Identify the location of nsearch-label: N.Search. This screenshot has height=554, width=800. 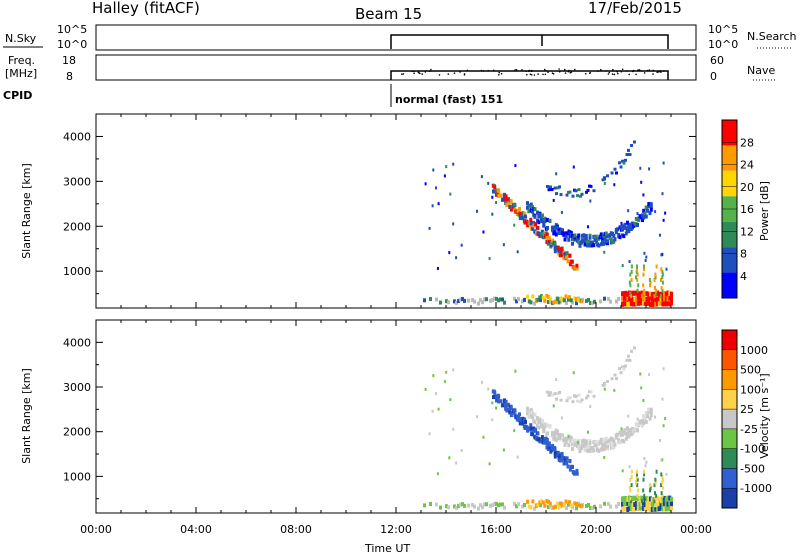
(772, 36).